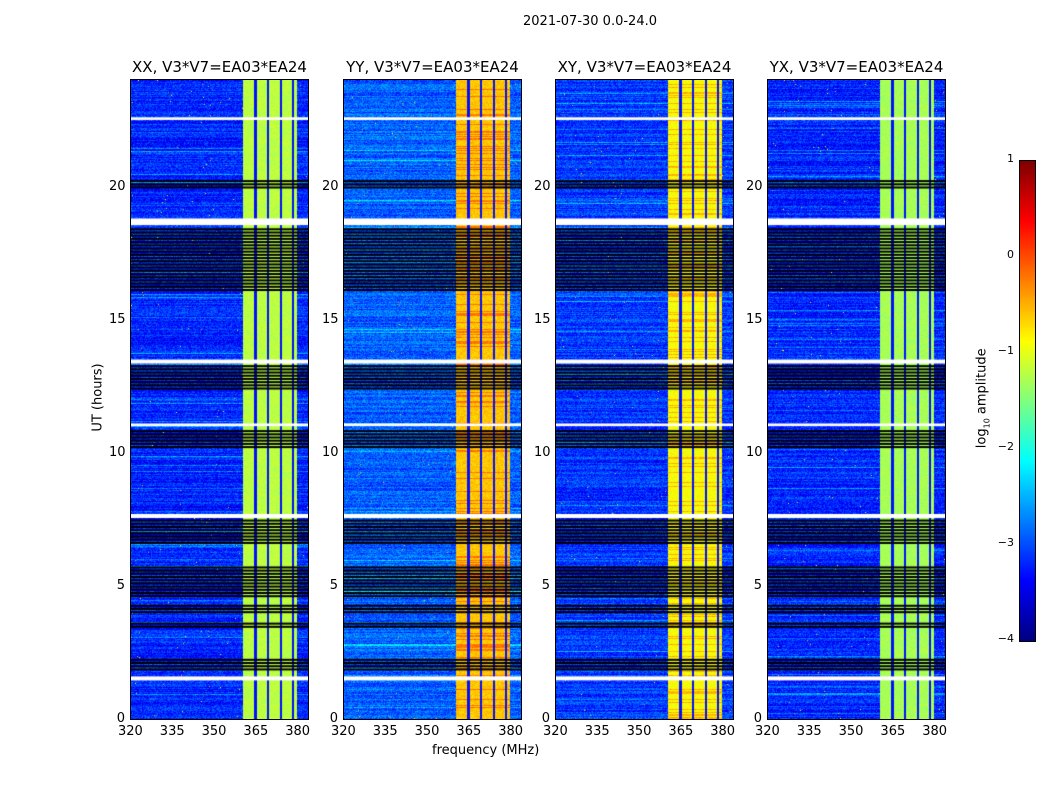  What do you see at coordinates (432, 67) in the screenshot?
I see `panel-title: YY, V3*V7=EA03*EA24` at bounding box center [432, 67].